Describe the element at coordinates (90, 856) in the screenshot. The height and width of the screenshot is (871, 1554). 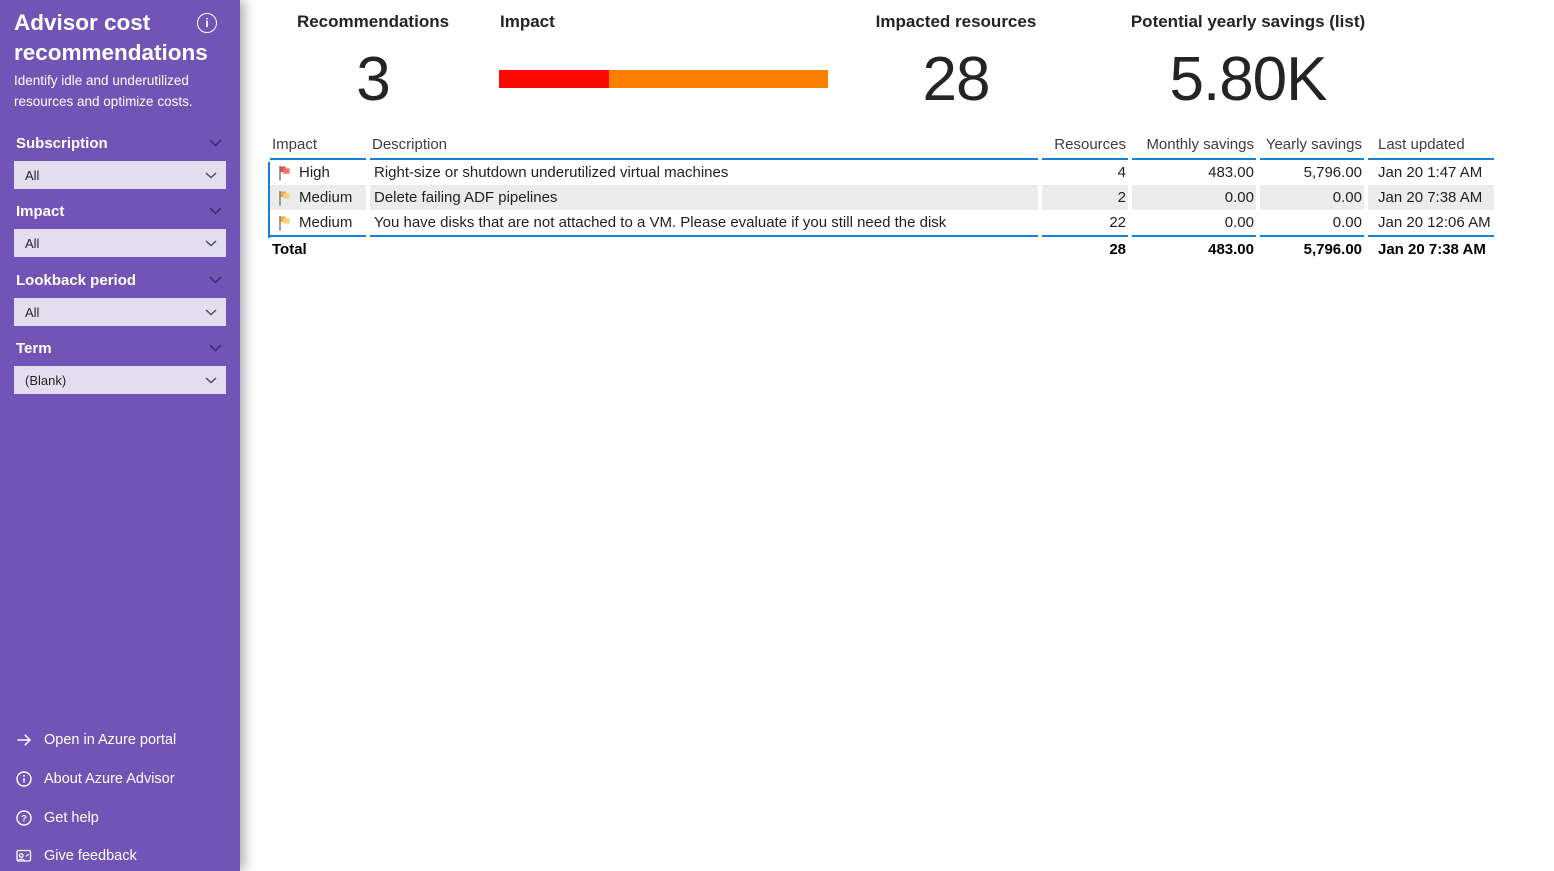
I see `link-label: Give feedback` at that location.